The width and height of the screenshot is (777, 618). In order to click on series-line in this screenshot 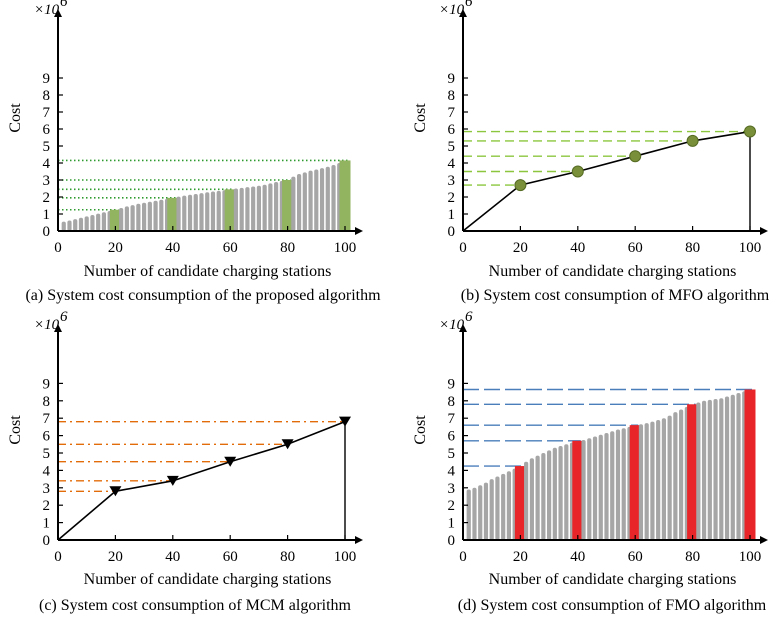, I will do `click(201, 480)`.